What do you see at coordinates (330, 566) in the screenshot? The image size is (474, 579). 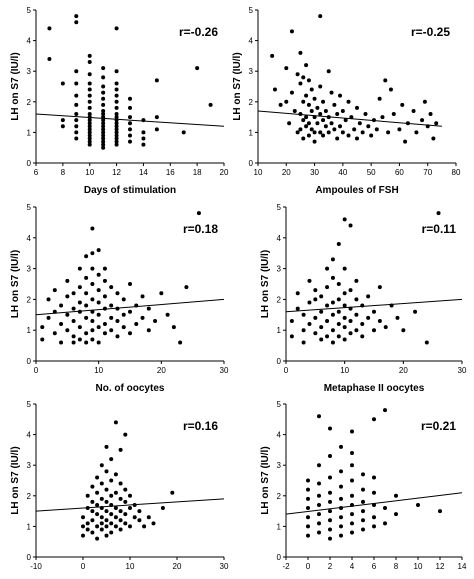 I see `x-tick-label: 2` at bounding box center [330, 566].